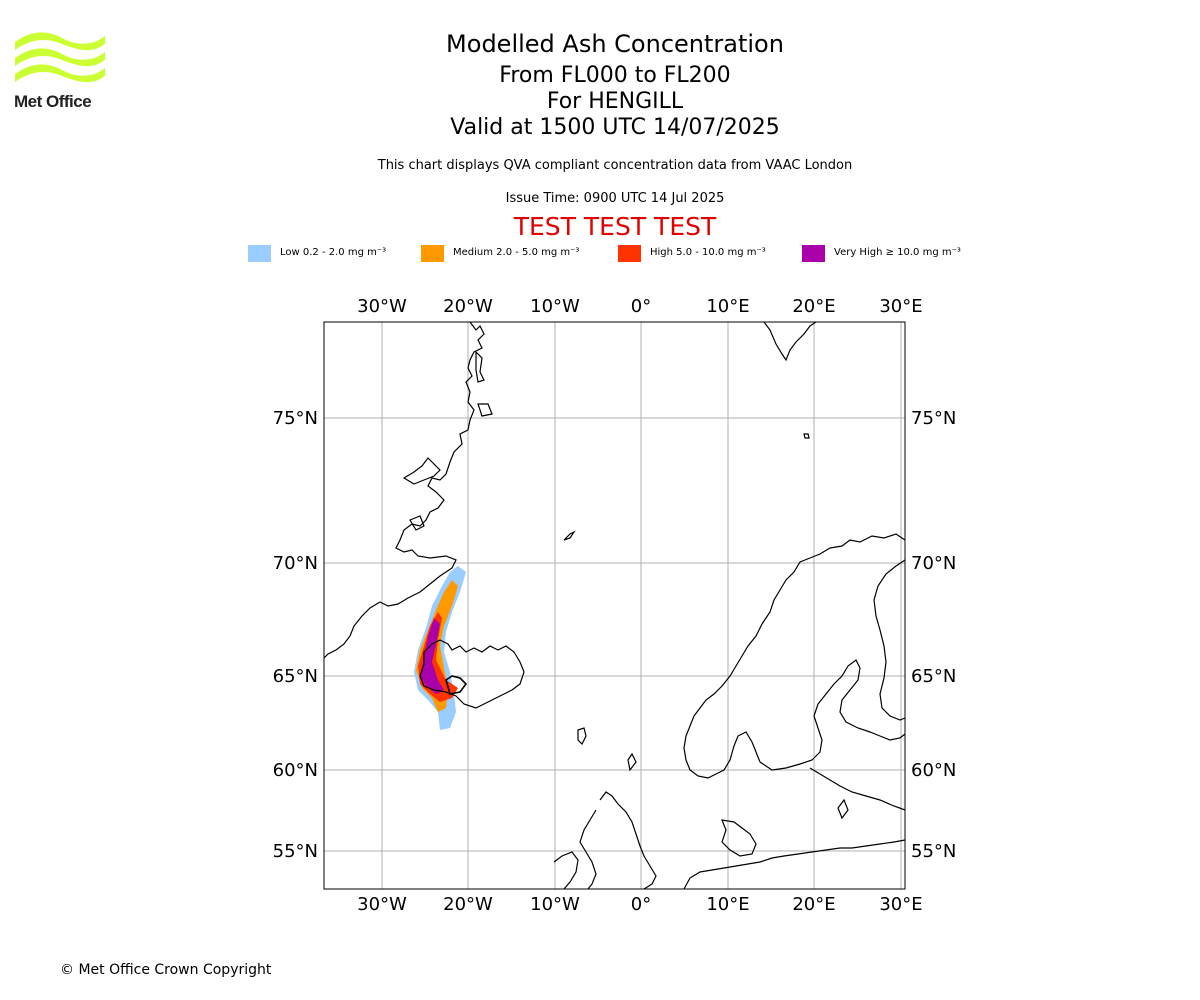 The height and width of the screenshot is (1000, 1200). I want to click on test-banner: TEST TEST TEST, so click(615, 226).